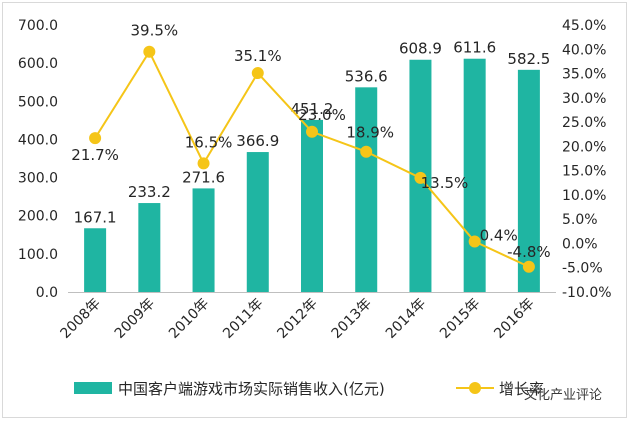 This screenshot has height=422, width=631. I want to click on y-left-tick-label: 400.0, so click(38, 140).